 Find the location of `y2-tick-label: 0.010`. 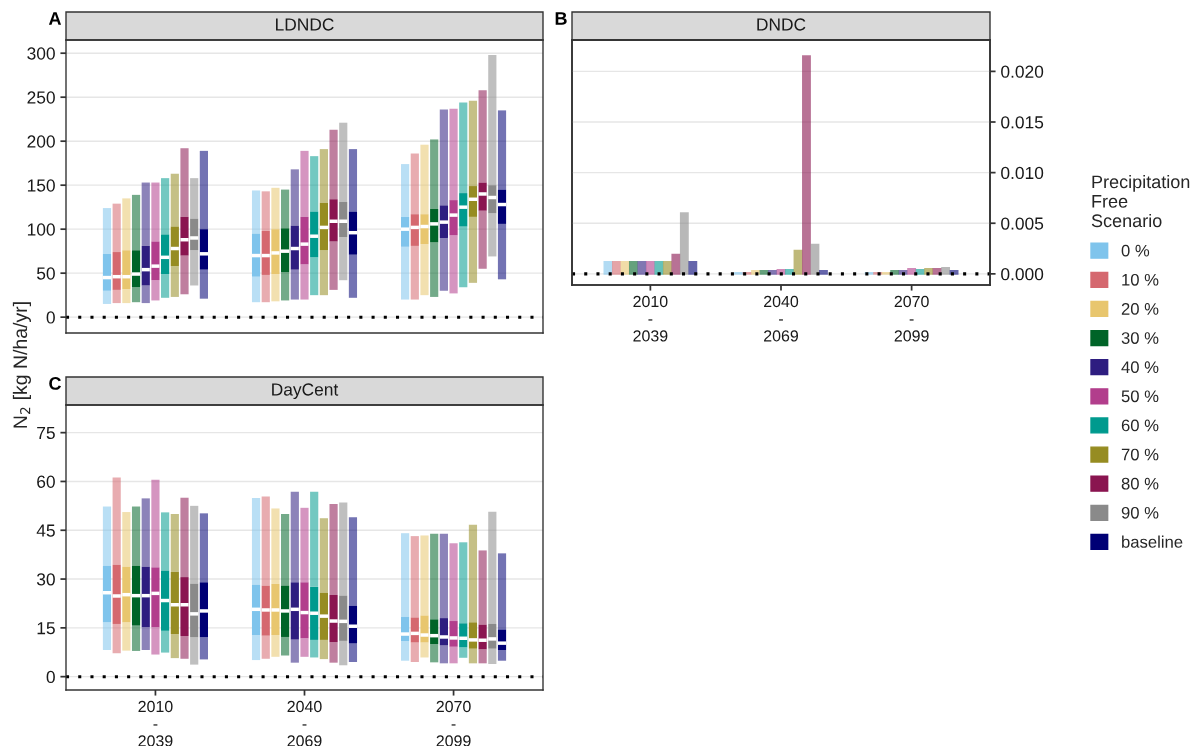

y2-tick-label: 0.010 is located at coordinates (1022, 173).